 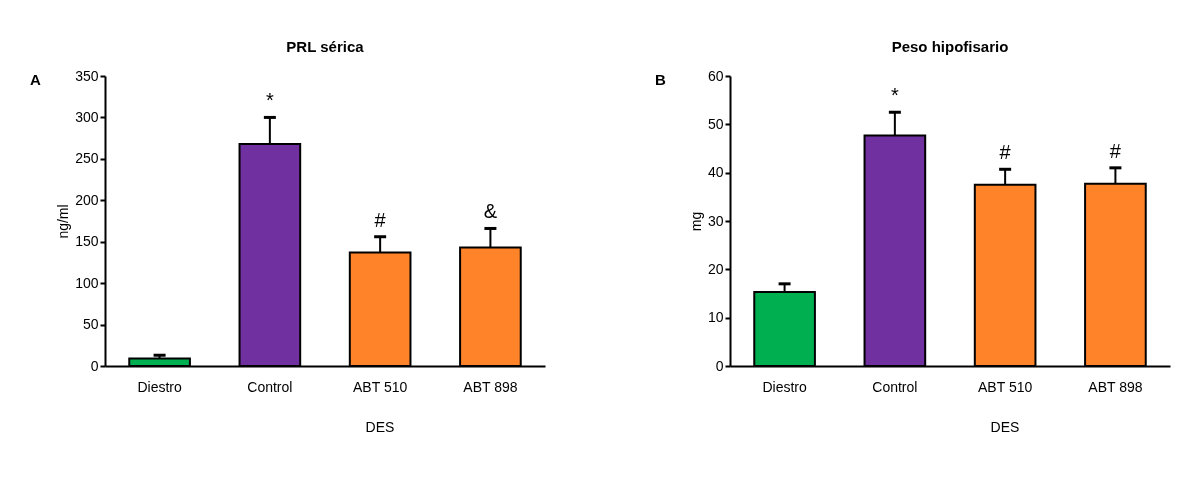 What do you see at coordinates (715, 317) in the screenshot?
I see `y-tick-label: 10` at bounding box center [715, 317].